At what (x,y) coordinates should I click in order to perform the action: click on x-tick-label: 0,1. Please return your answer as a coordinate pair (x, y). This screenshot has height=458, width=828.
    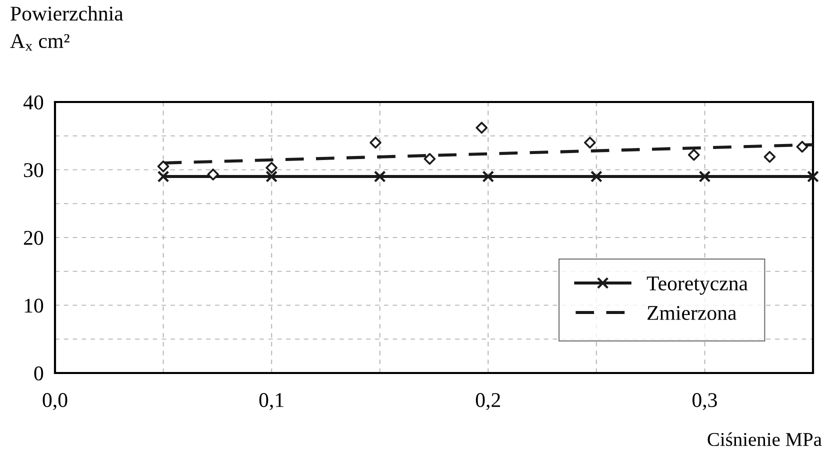
    Looking at the image, I should click on (271, 401).